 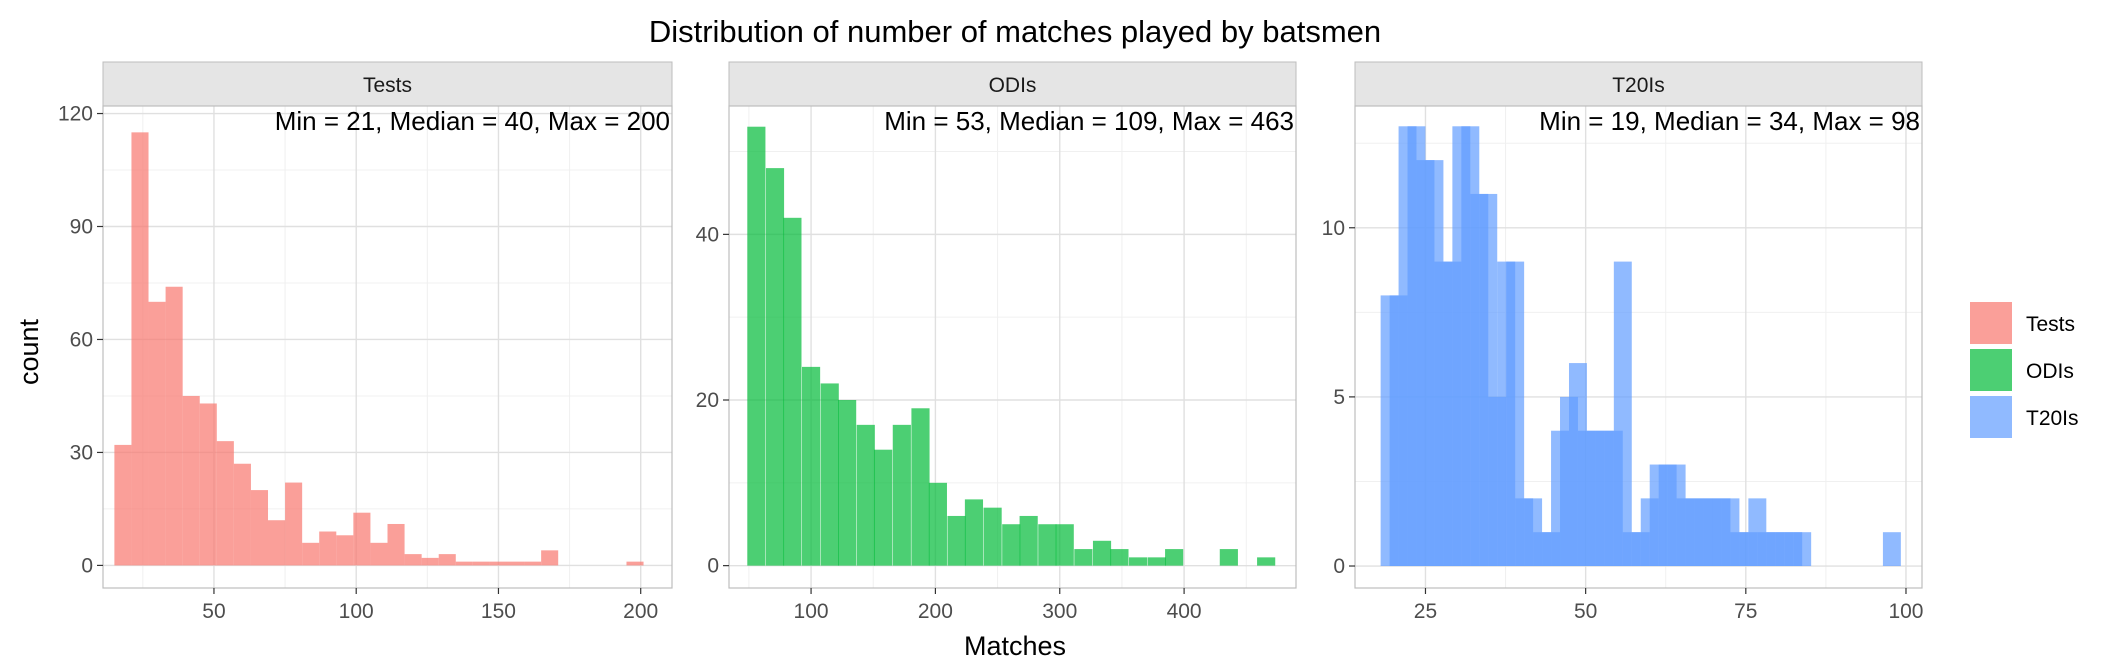 I want to click on x-tick-label: 400, so click(x=1184, y=611).